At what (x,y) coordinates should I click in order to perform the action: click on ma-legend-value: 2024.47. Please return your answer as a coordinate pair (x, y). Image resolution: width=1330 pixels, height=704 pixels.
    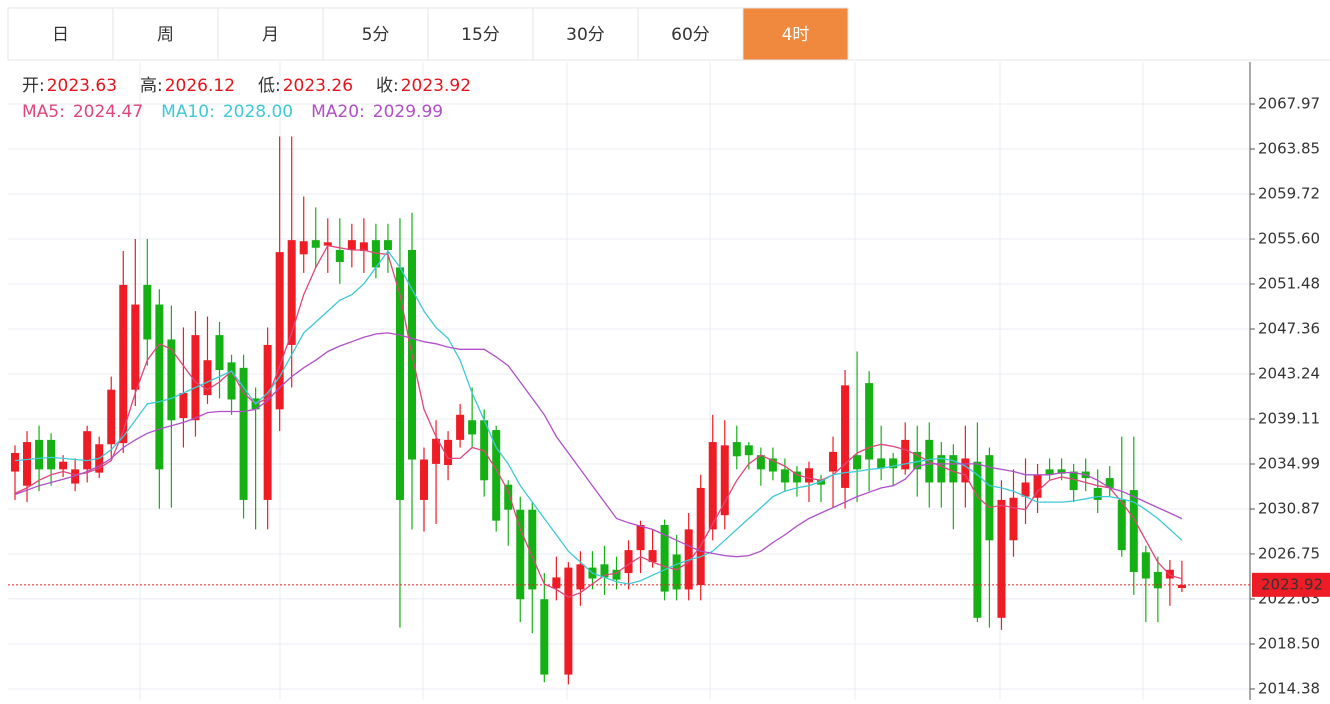
    Looking at the image, I should click on (108, 112).